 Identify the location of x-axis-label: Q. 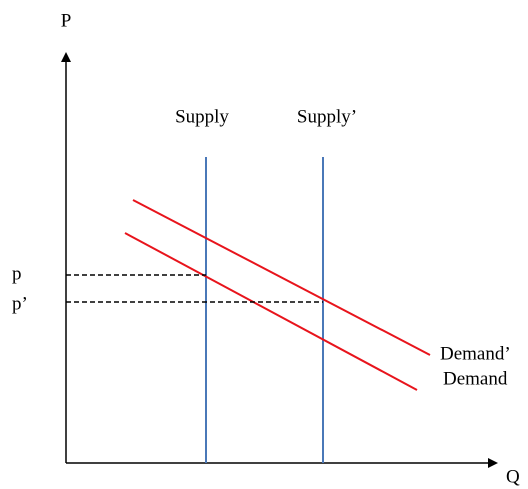
(513, 476).